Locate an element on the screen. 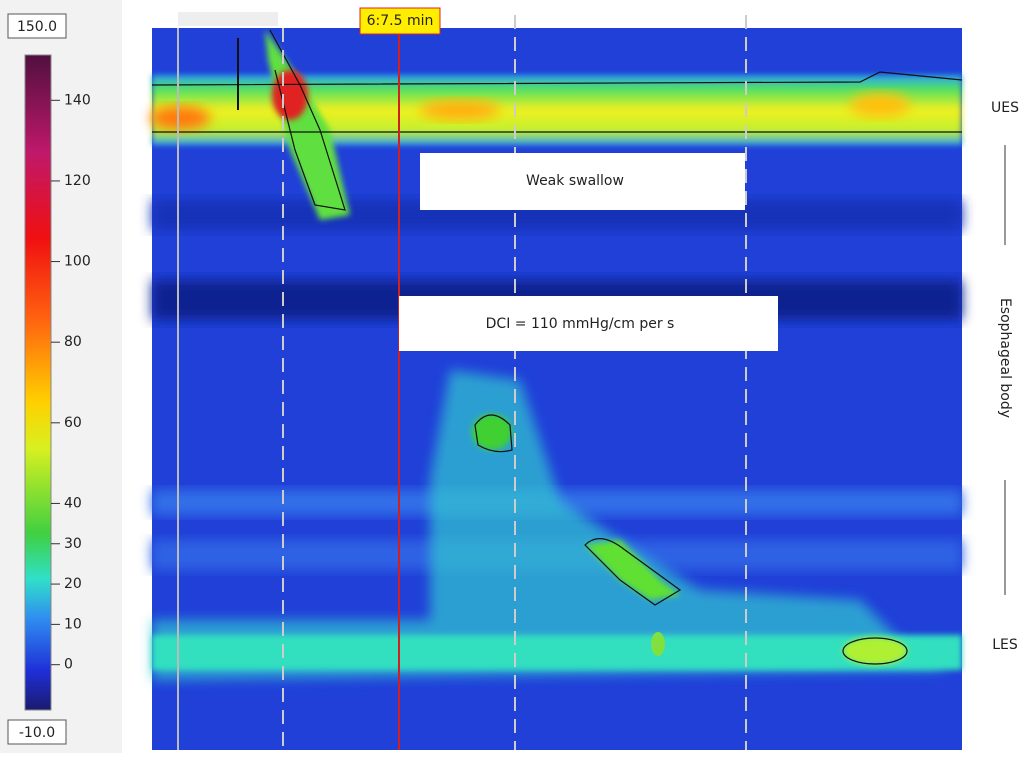  colorbar-tick-label: 0 is located at coordinates (68, 665).